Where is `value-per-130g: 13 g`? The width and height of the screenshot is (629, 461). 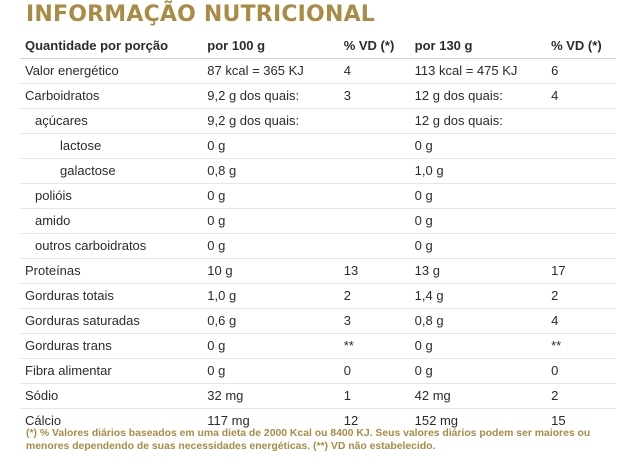 value-per-130g: 13 g is located at coordinates (427, 270).